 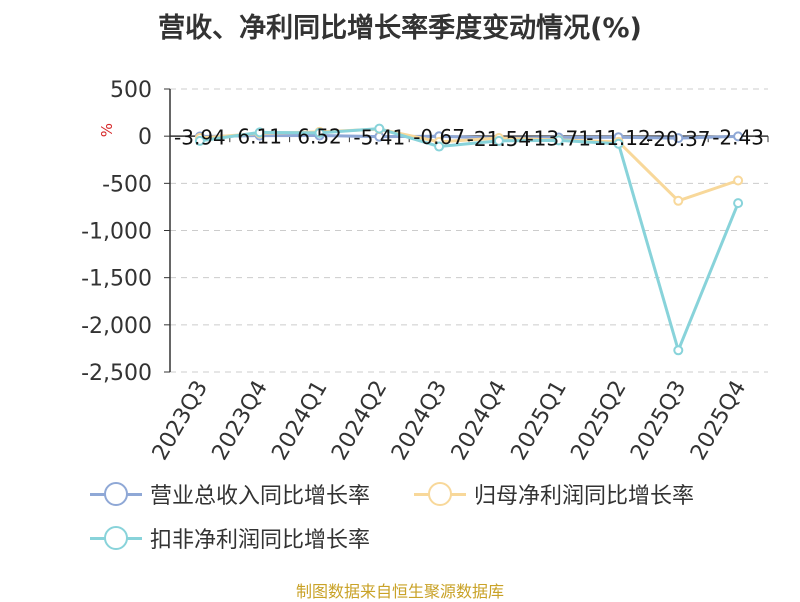 What do you see at coordinates (379, 138) in the screenshot?
I see `data-label: -5.41` at bounding box center [379, 138].